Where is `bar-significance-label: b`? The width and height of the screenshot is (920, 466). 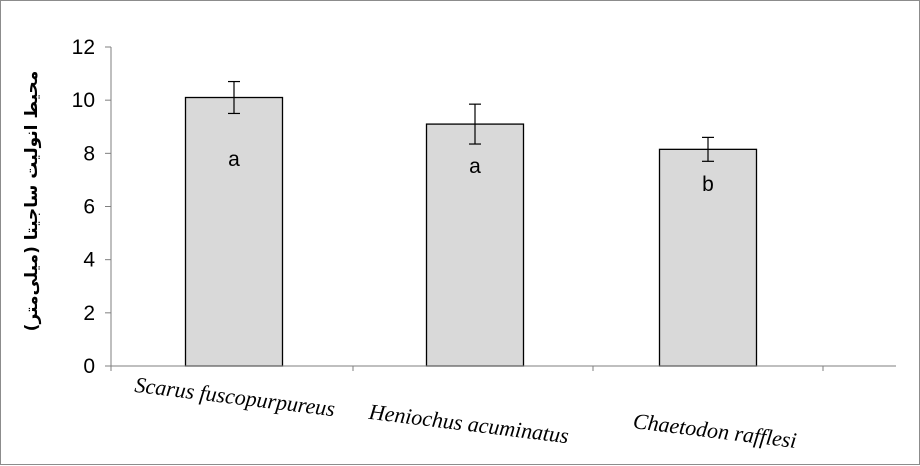
bar-significance-label: b is located at coordinates (708, 184).